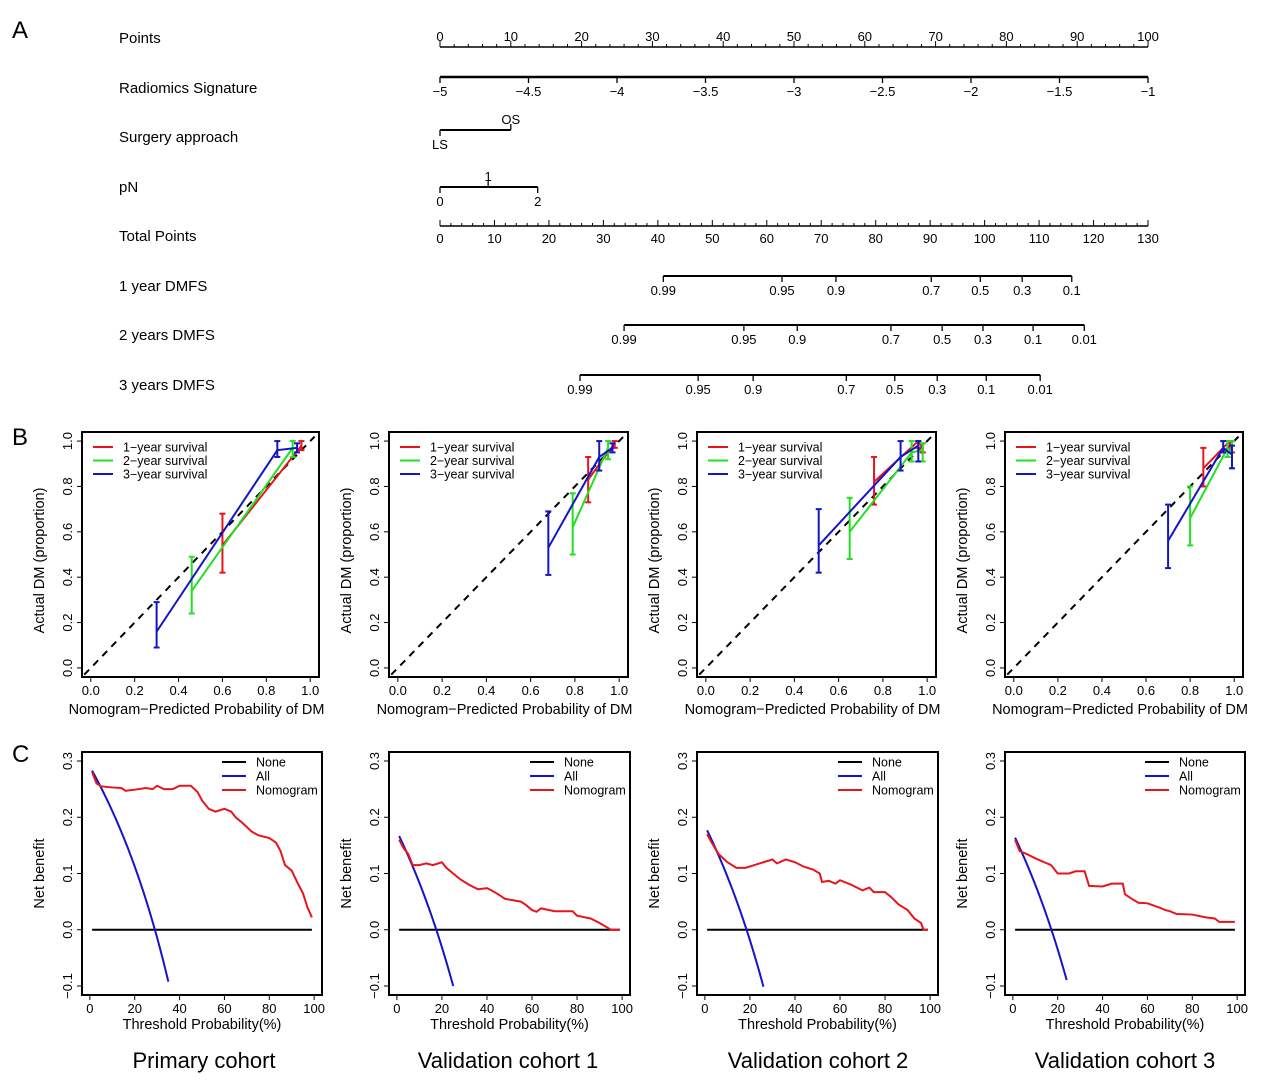 The image size is (1267, 1087). What do you see at coordinates (508, 1060) in the screenshot?
I see `caption-validation-cohort-1: Validation cohort 1` at bounding box center [508, 1060].